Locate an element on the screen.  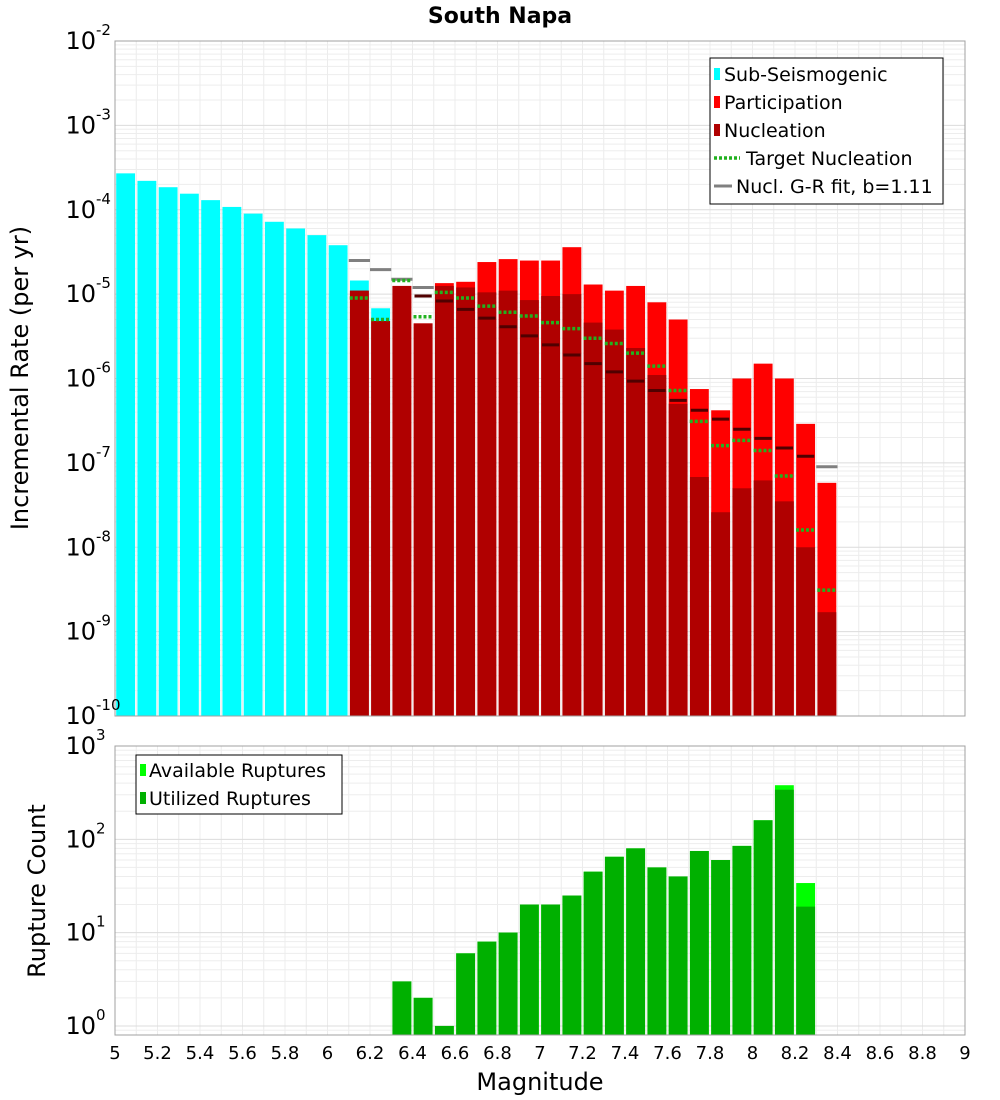
legend-swatch-utilized is located at coordinates (143, 798).